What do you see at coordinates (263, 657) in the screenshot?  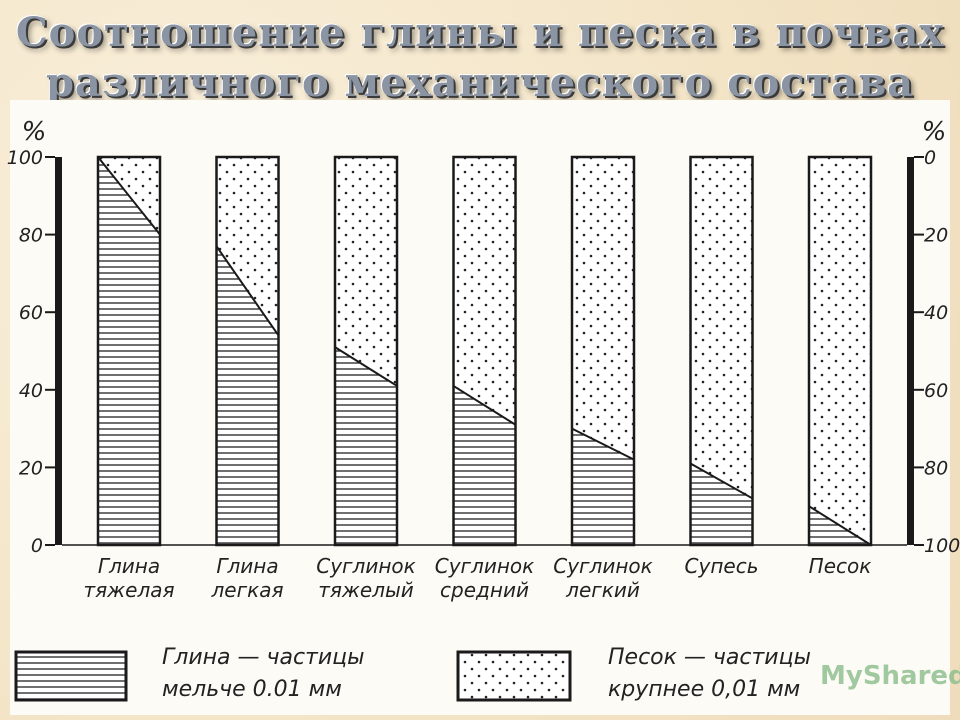 I see `legend-label-line1: Глина — частицы` at bounding box center [263, 657].